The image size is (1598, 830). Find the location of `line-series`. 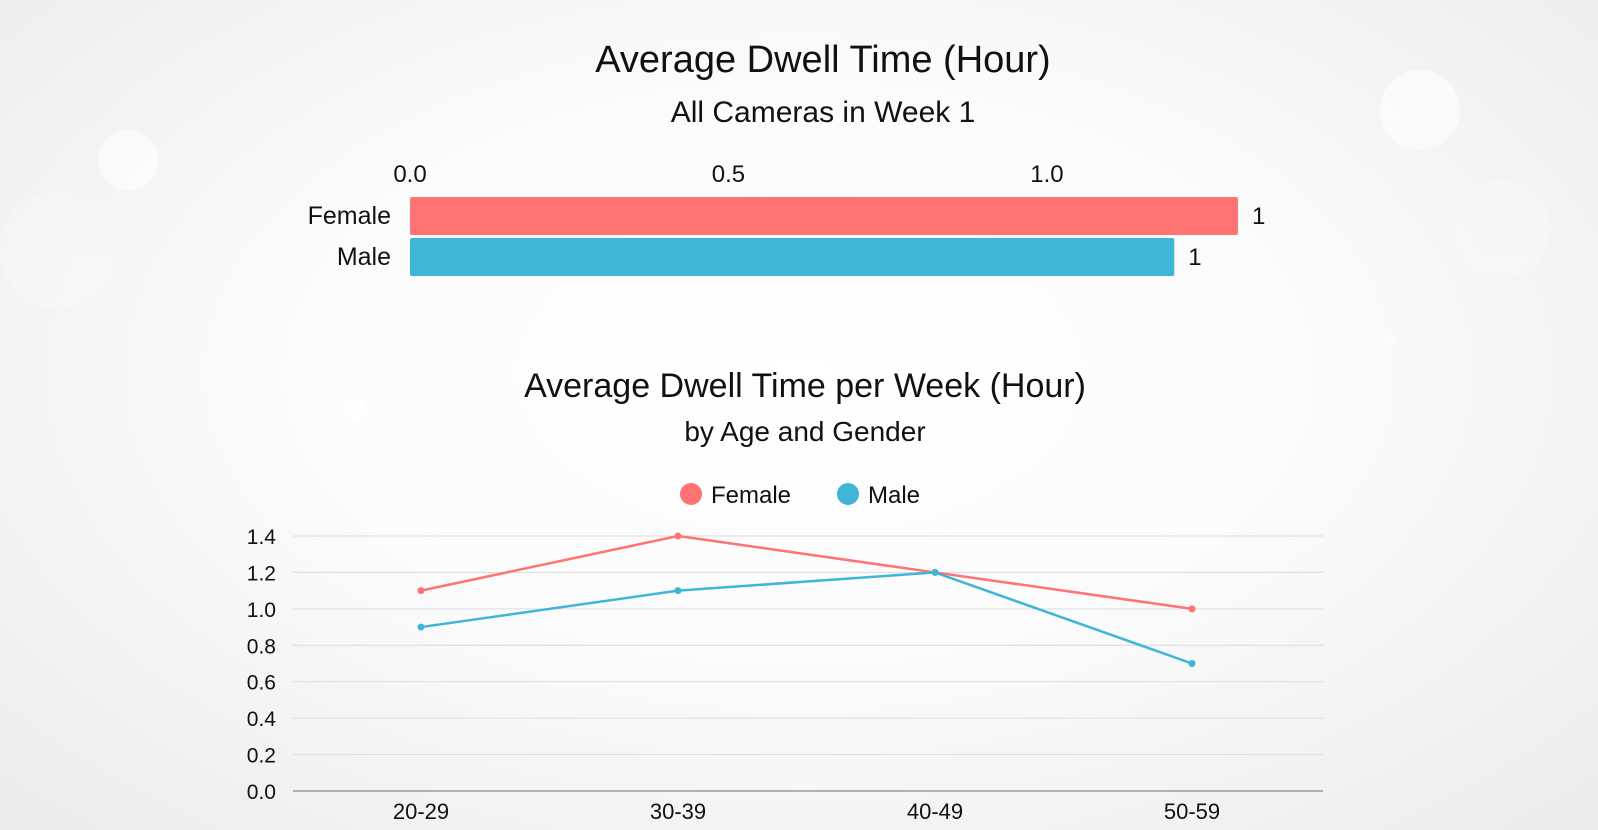

line-series is located at coordinates (806, 599).